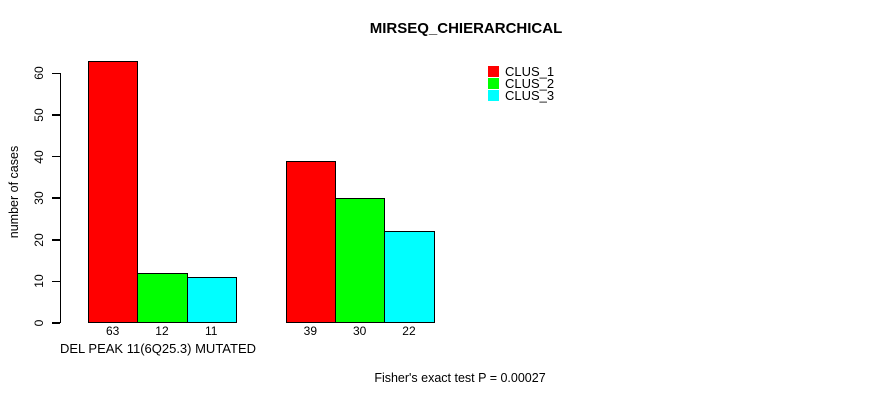 Image resolution: width=890 pixels, height=400 pixels. Describe the element at coordinates (39, 281) in the screenshot. I see `y-axis-tick-label: 10` at that location.